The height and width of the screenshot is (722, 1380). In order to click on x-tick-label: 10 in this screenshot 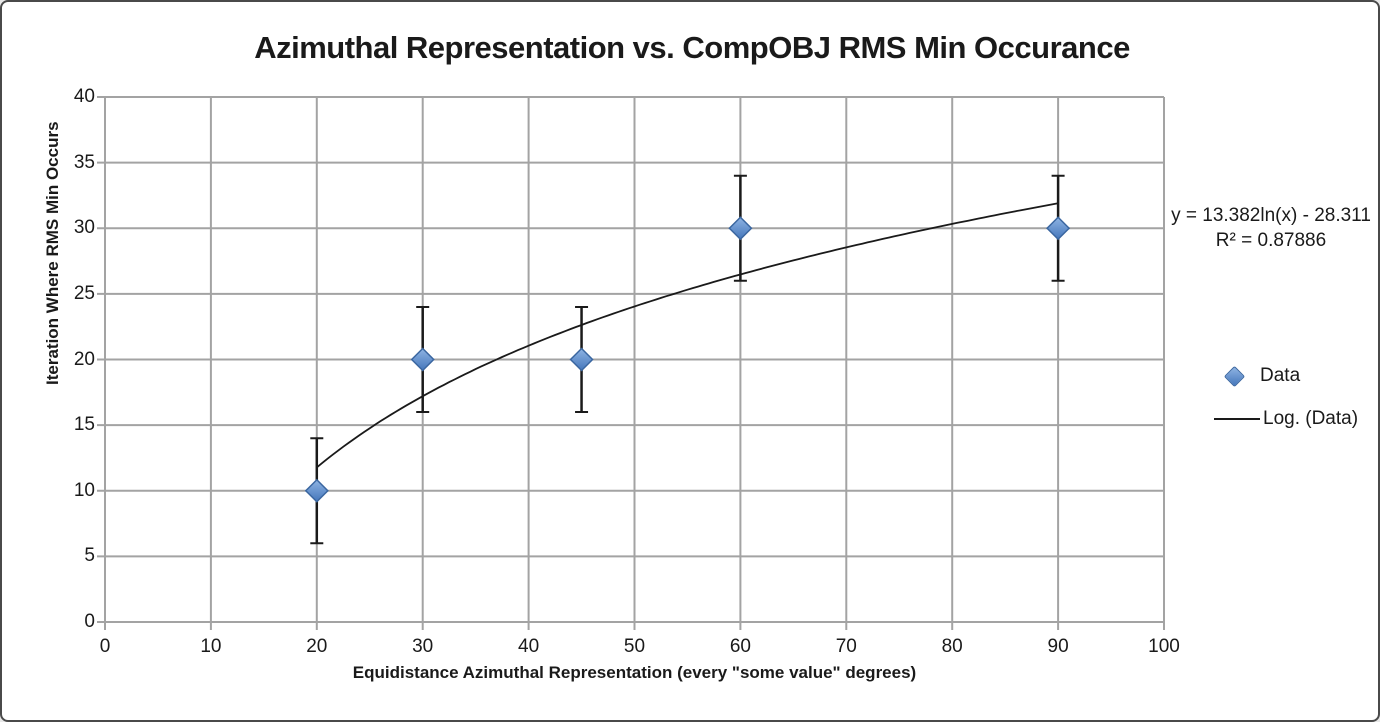, I will do `click(211, 646)`.